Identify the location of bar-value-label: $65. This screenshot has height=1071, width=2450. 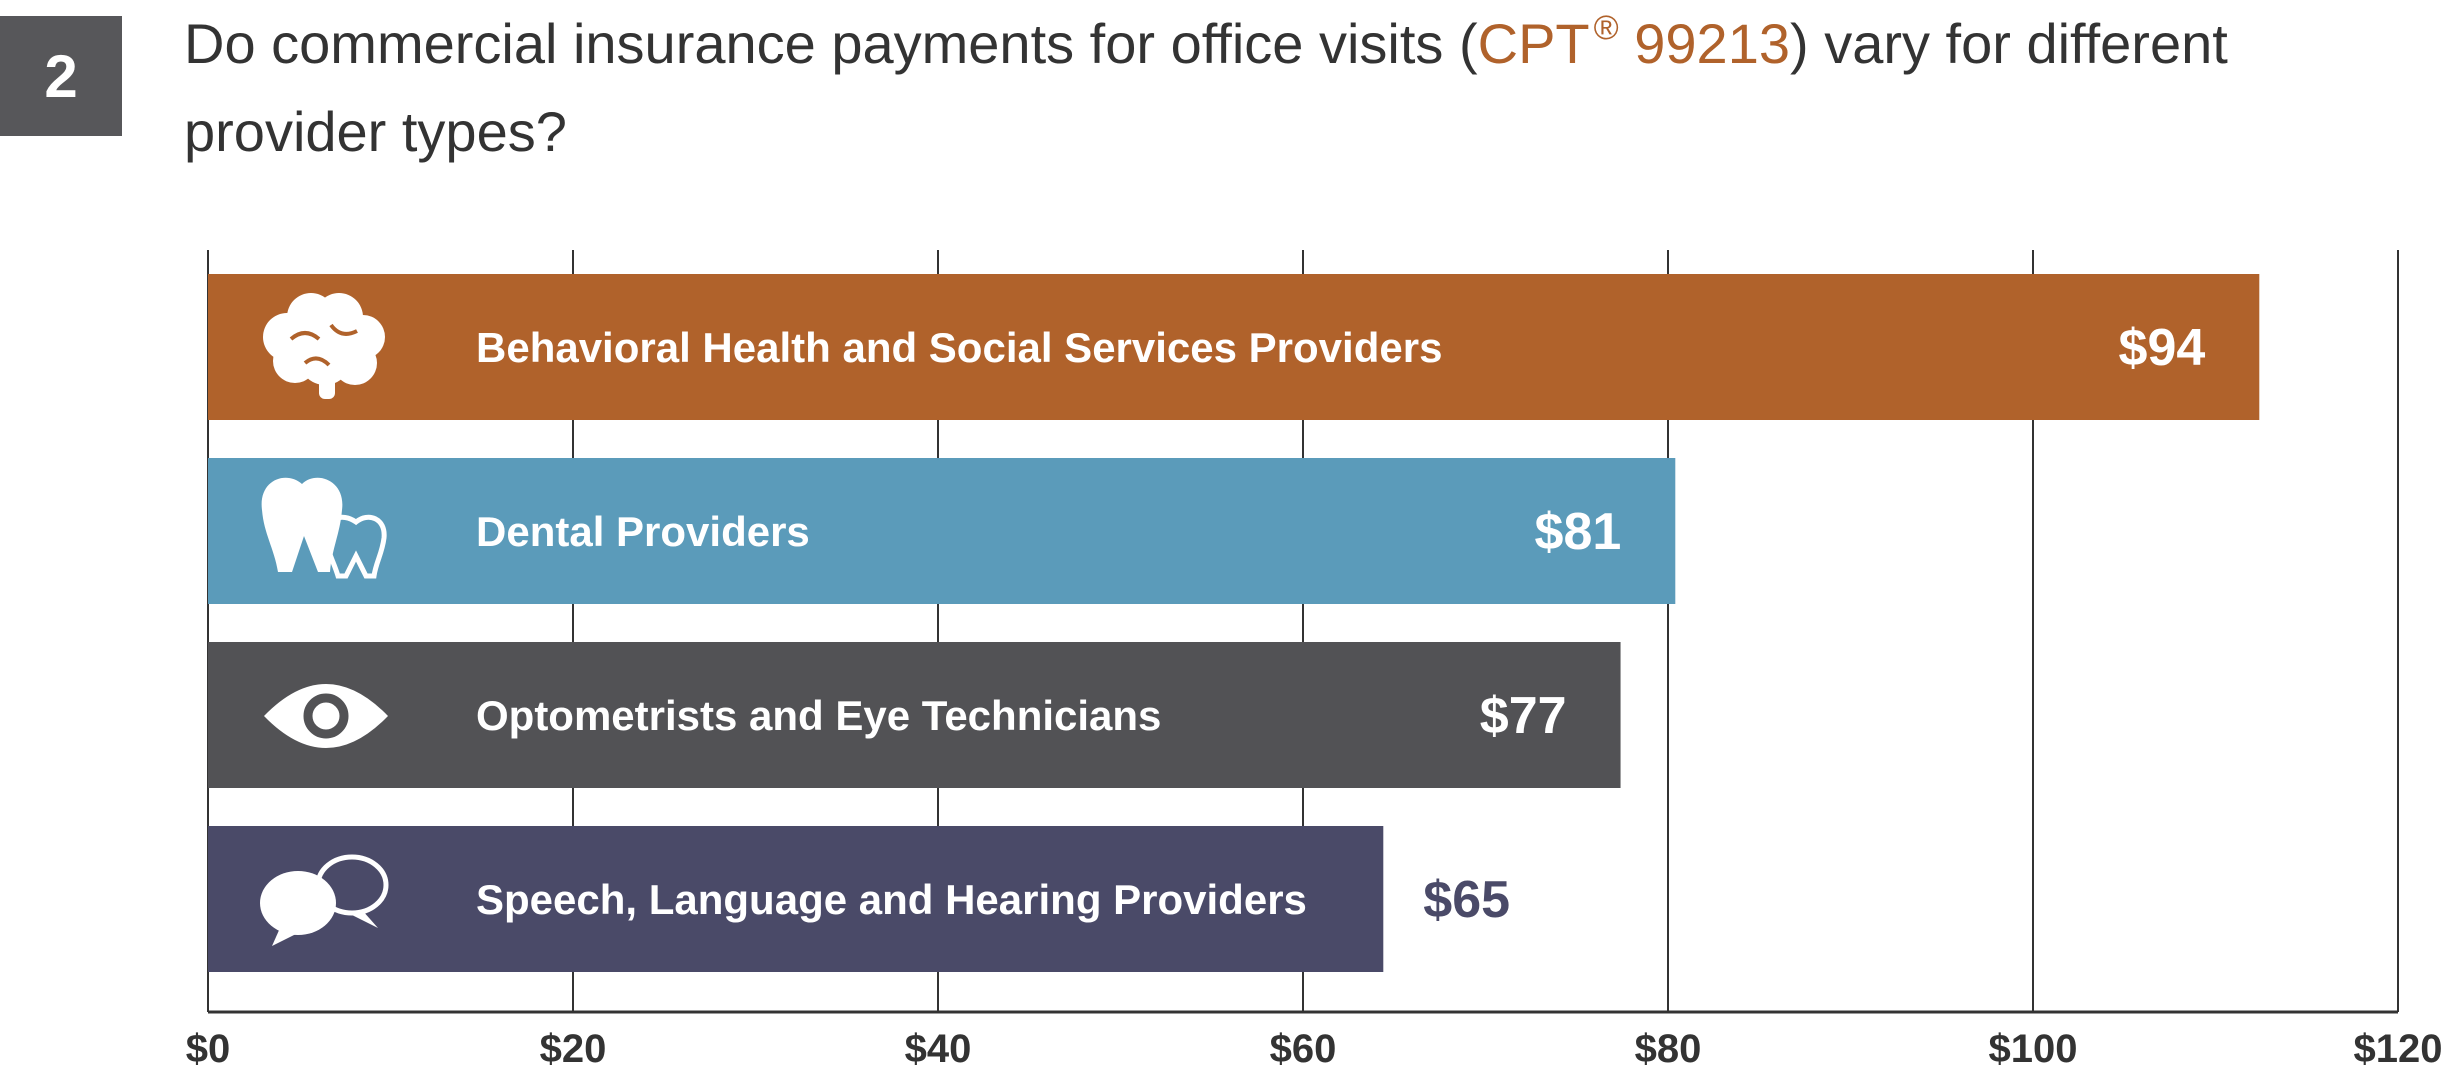
(1466, 900).